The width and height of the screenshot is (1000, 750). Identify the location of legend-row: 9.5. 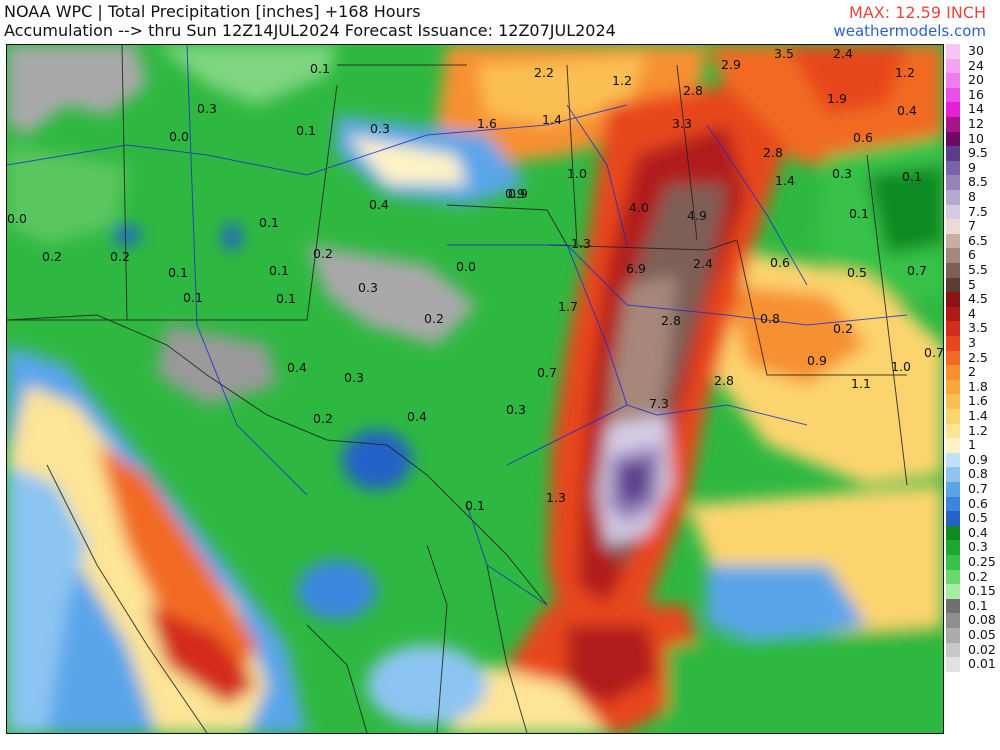
(972, 153).